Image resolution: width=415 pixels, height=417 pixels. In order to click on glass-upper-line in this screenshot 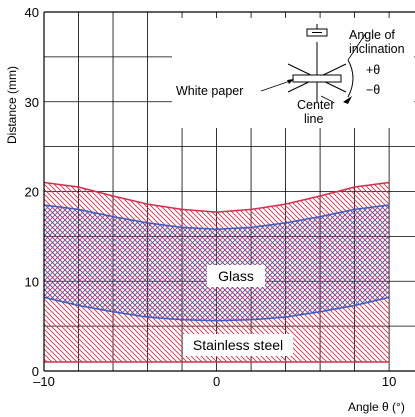, I will do `click(217, 217)`.